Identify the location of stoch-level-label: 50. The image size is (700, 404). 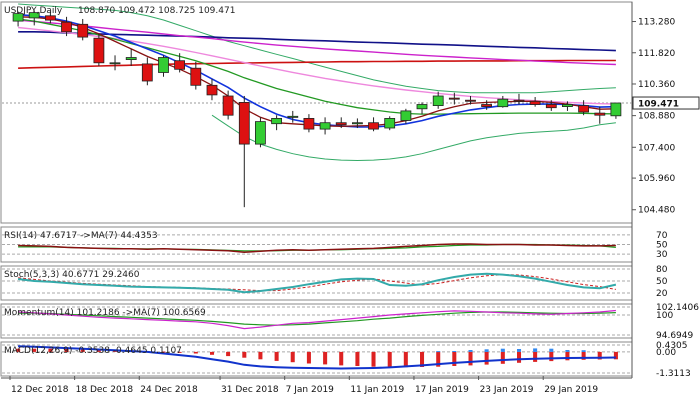
(662, 282).